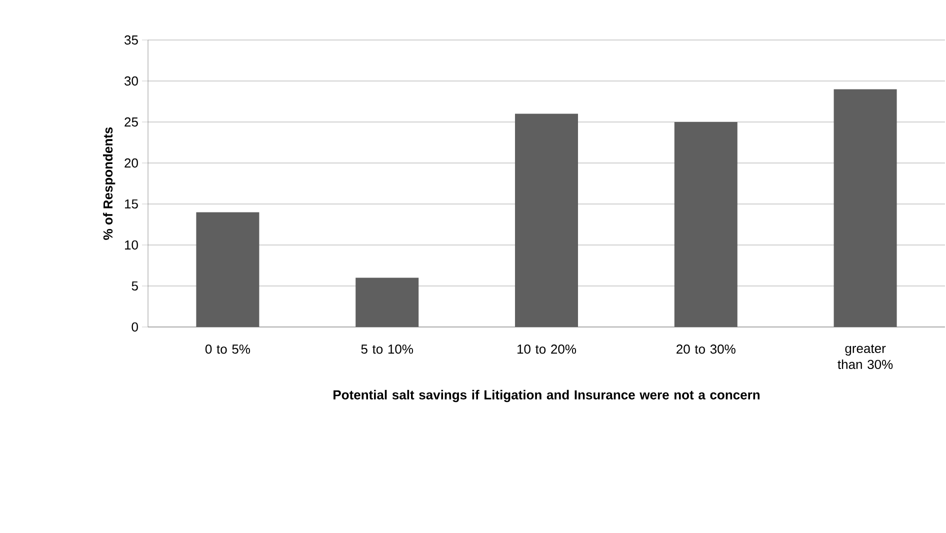  What do you see at coordinates (131, 122) in the screenshot?
I see `y-tick-label: 25` at bounding box center [131, 122].